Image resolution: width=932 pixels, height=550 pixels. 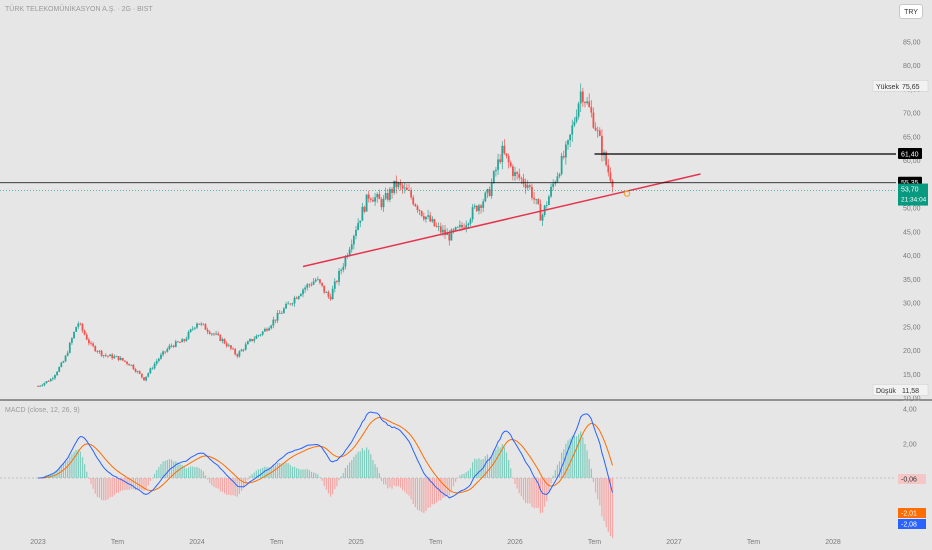 I want to click on macd-signal-line, so click(x=325, y=455).